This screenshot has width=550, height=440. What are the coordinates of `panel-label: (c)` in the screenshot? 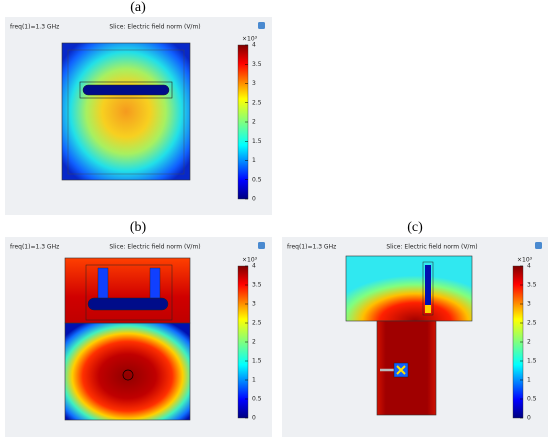 It's located at (415, 227).